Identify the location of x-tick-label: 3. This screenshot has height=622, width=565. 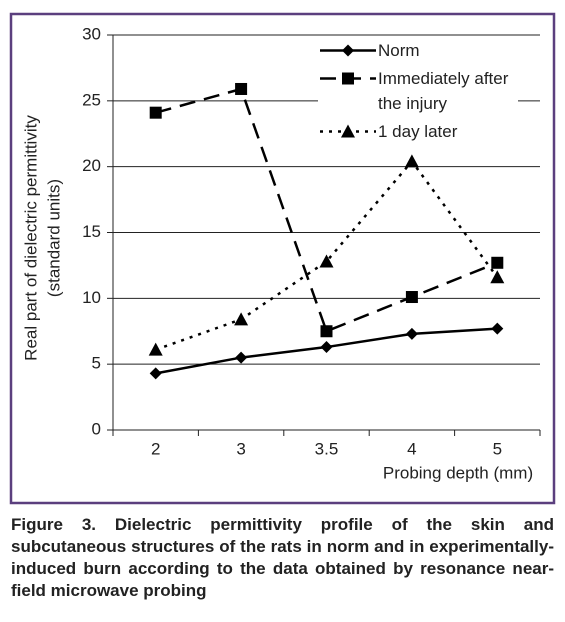
(240, 448).